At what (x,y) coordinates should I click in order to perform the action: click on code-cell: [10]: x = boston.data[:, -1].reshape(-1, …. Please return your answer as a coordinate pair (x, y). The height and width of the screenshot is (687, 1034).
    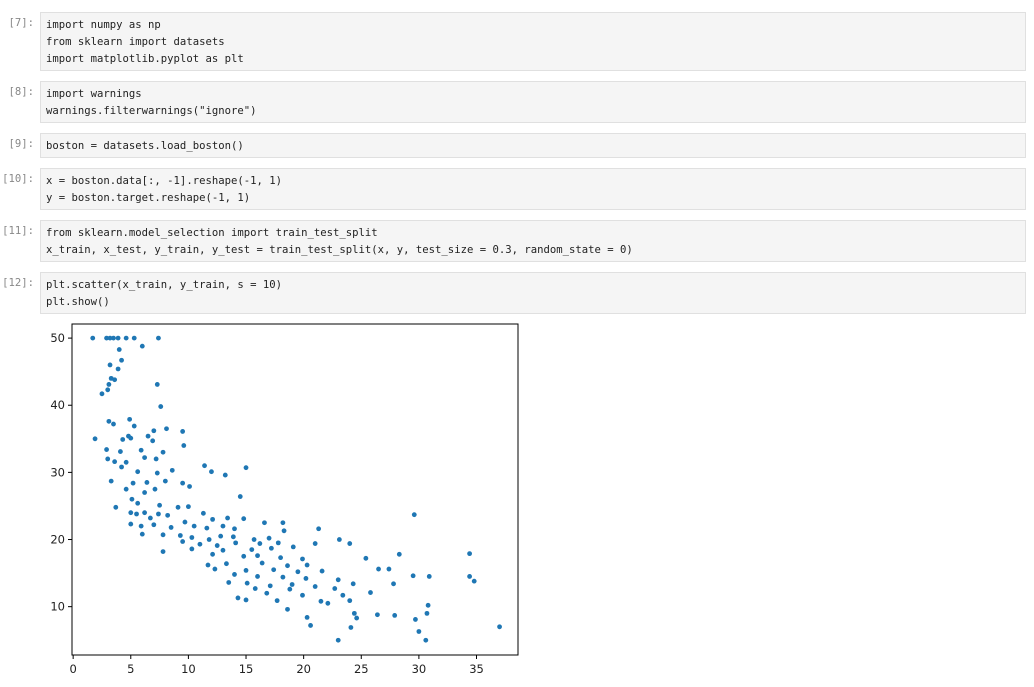
    Looking at the image, I should click on (517, 189).